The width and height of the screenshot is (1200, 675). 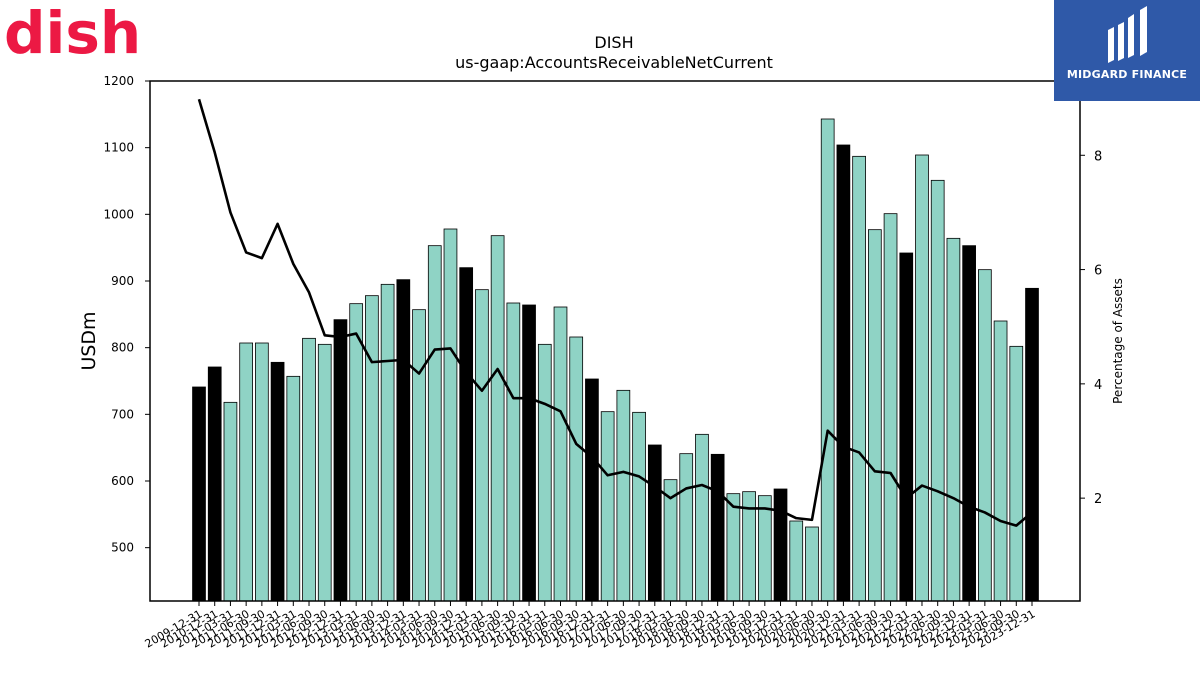 I want to click on midgard-finance-wordmark: MIDGARD FINANCE, so click(x=1127, y=74).